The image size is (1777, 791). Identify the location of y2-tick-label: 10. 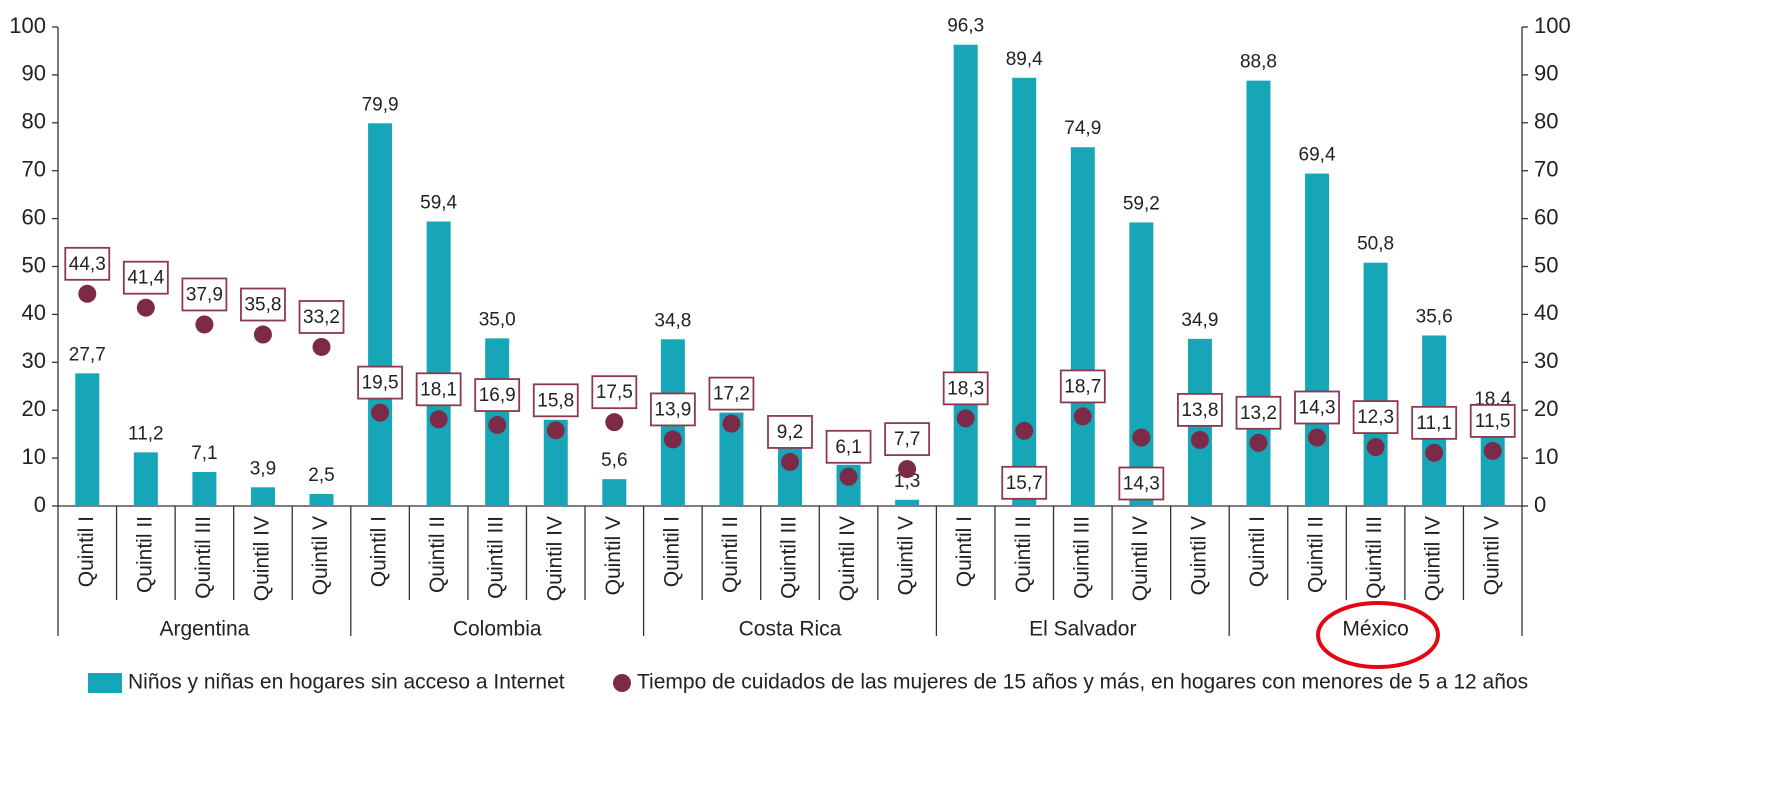
(1546, 456).